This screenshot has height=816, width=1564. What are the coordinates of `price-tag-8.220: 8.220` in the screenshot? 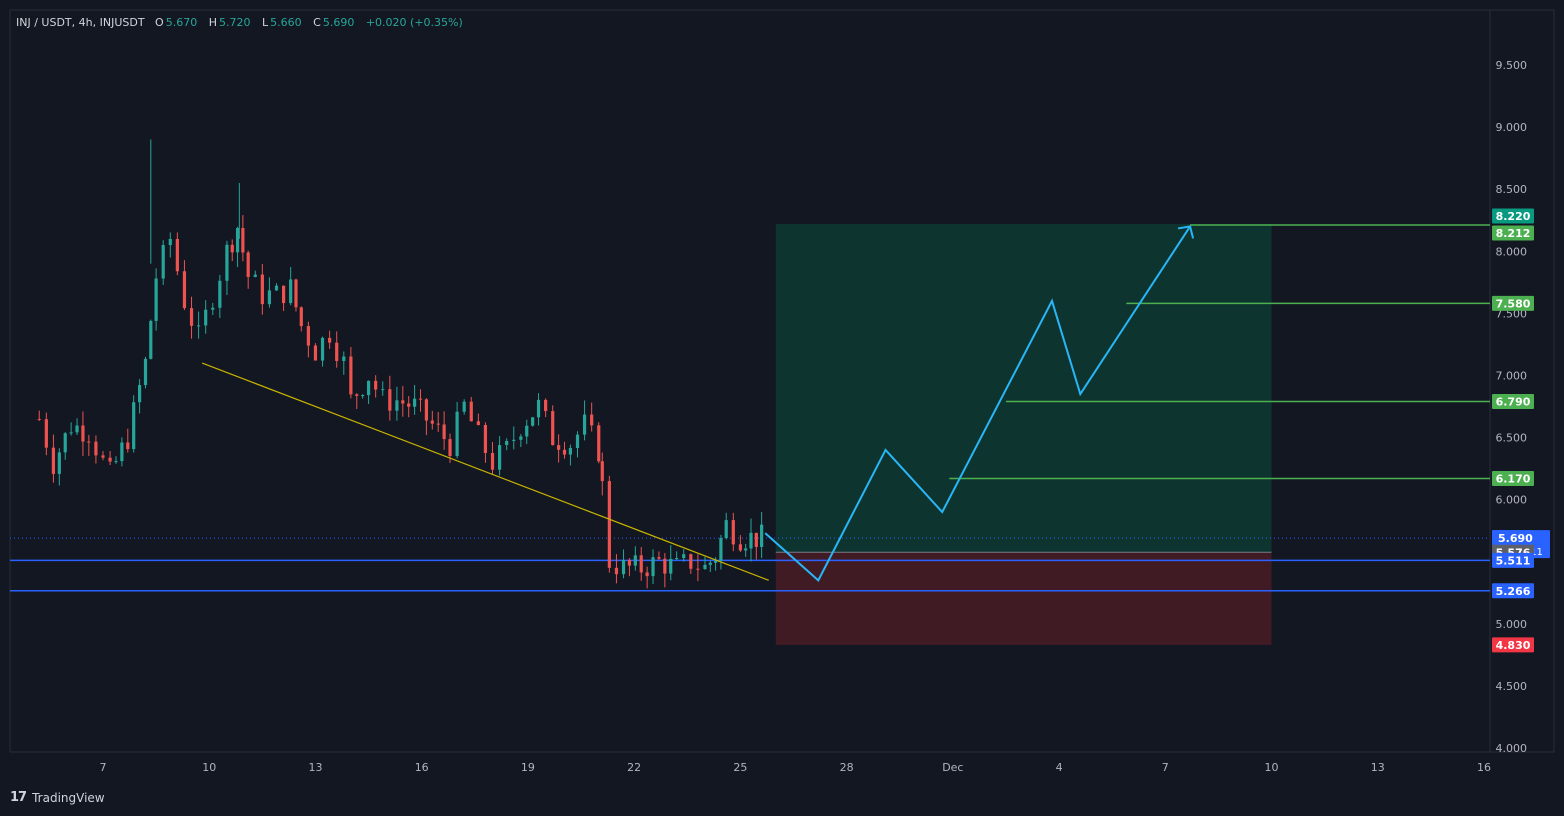 It's located at (1513, 216).